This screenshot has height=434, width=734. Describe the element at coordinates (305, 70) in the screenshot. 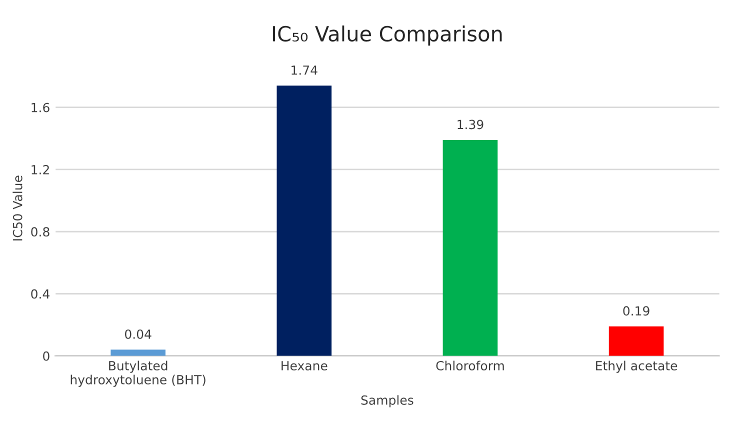

I see `data-label: 1.74` at that location.